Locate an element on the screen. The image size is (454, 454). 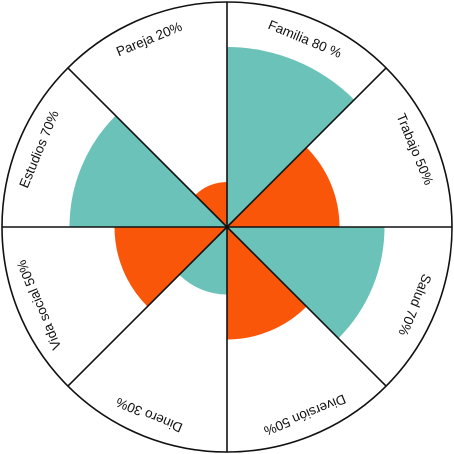
segment-label-8: Pareja 20% is located at coordinates (149, 39).